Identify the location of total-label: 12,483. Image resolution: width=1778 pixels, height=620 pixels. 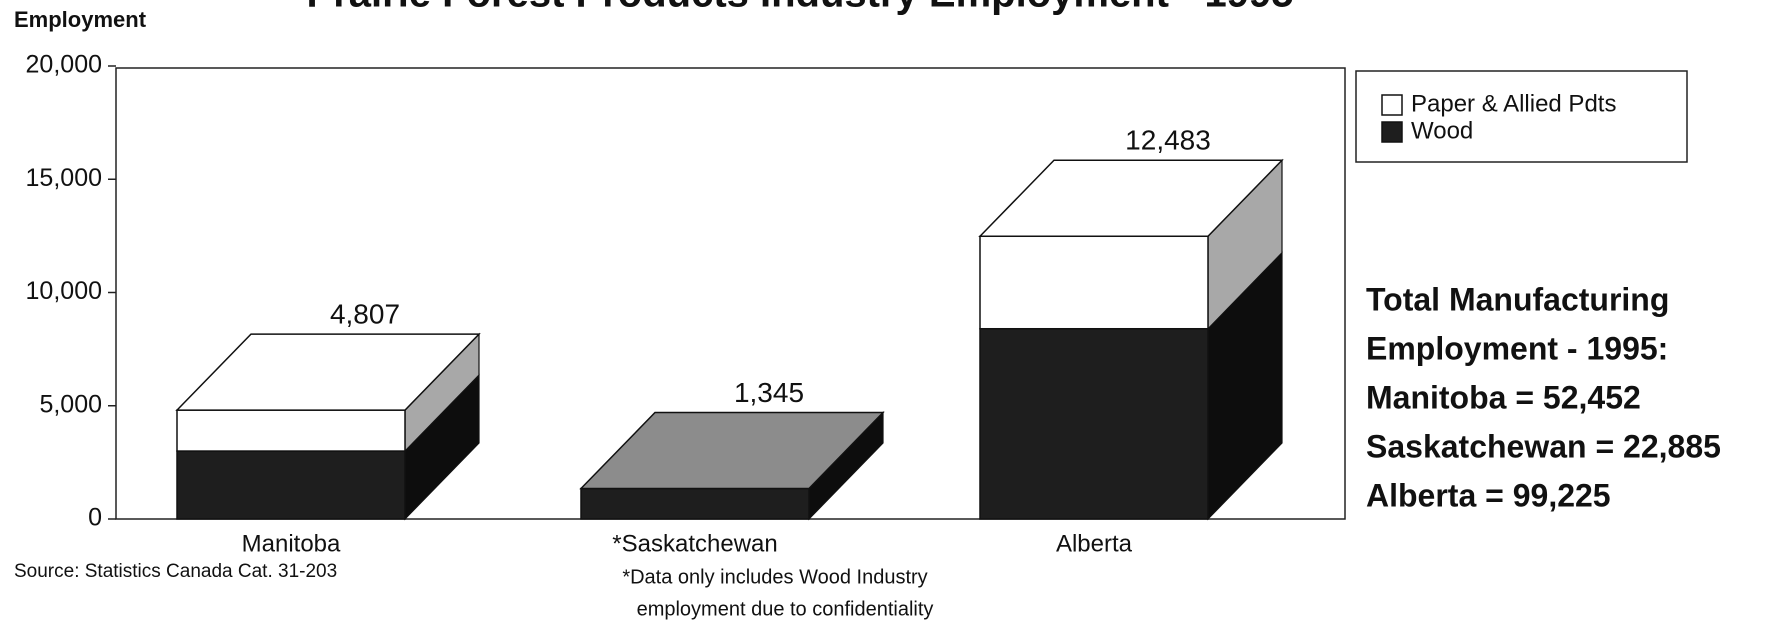
(1168, 140).